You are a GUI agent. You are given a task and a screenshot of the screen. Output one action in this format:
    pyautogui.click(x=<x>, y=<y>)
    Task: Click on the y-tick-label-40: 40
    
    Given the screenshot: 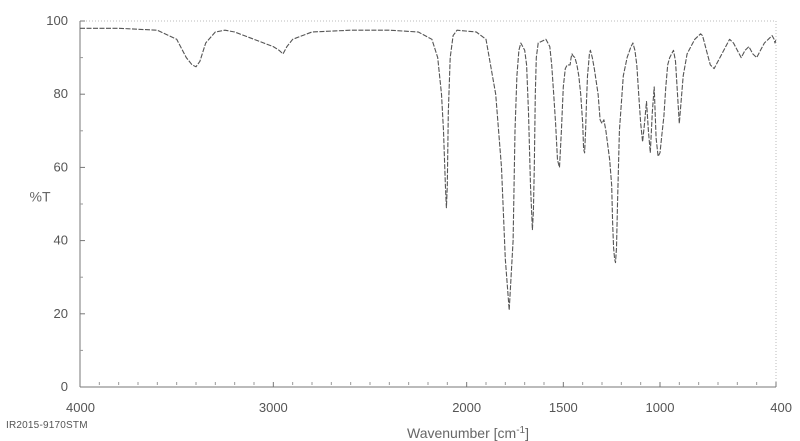 What is the action you would take?
    pyautogui.click(x=61, y=240)
    